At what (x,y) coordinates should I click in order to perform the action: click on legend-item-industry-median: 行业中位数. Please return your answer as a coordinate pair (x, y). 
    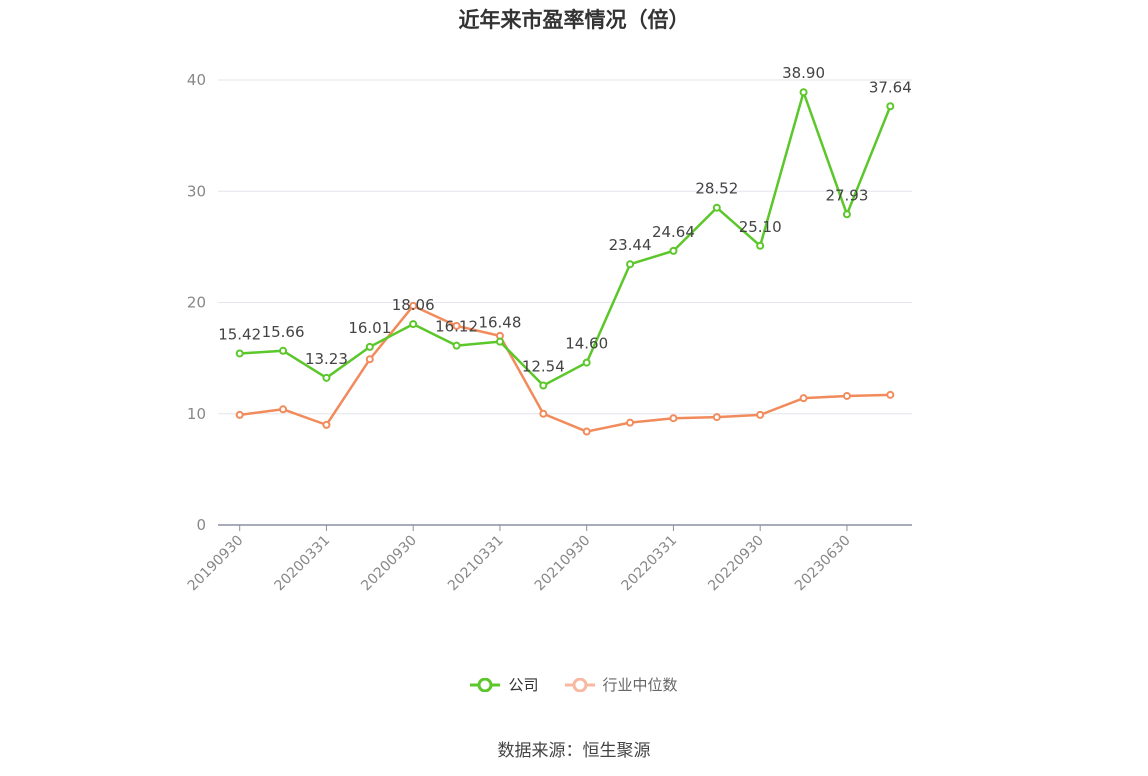
    Looking at the image, I should click on (621, 684).